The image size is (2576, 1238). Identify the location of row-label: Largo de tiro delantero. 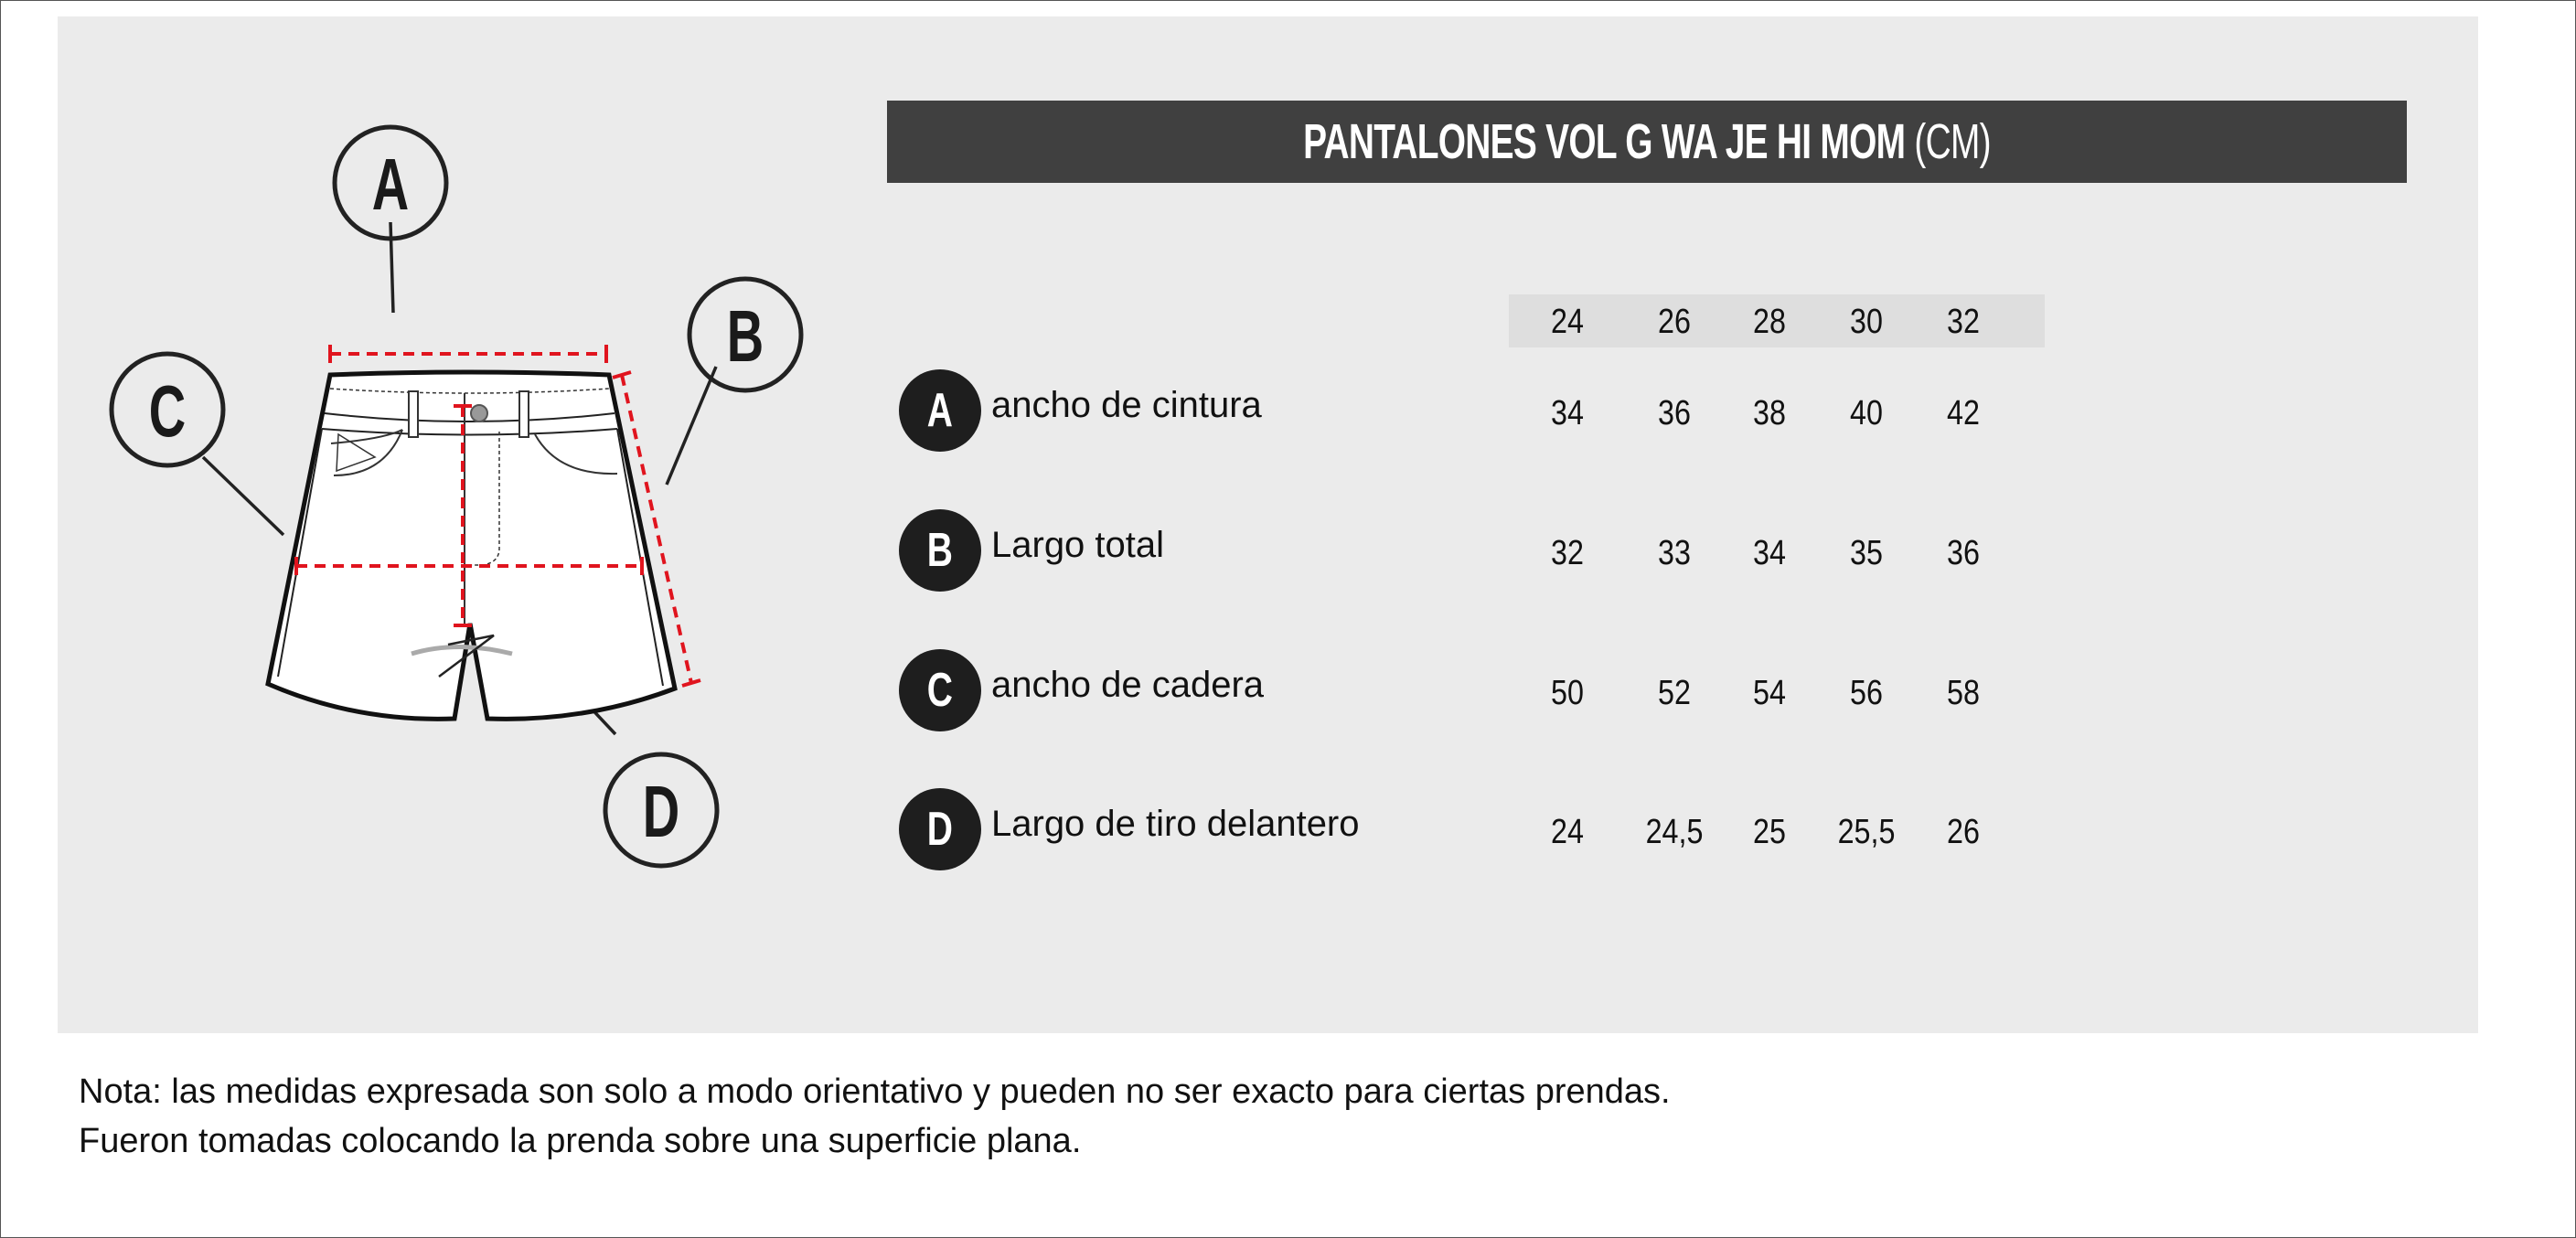
(1175, 824).